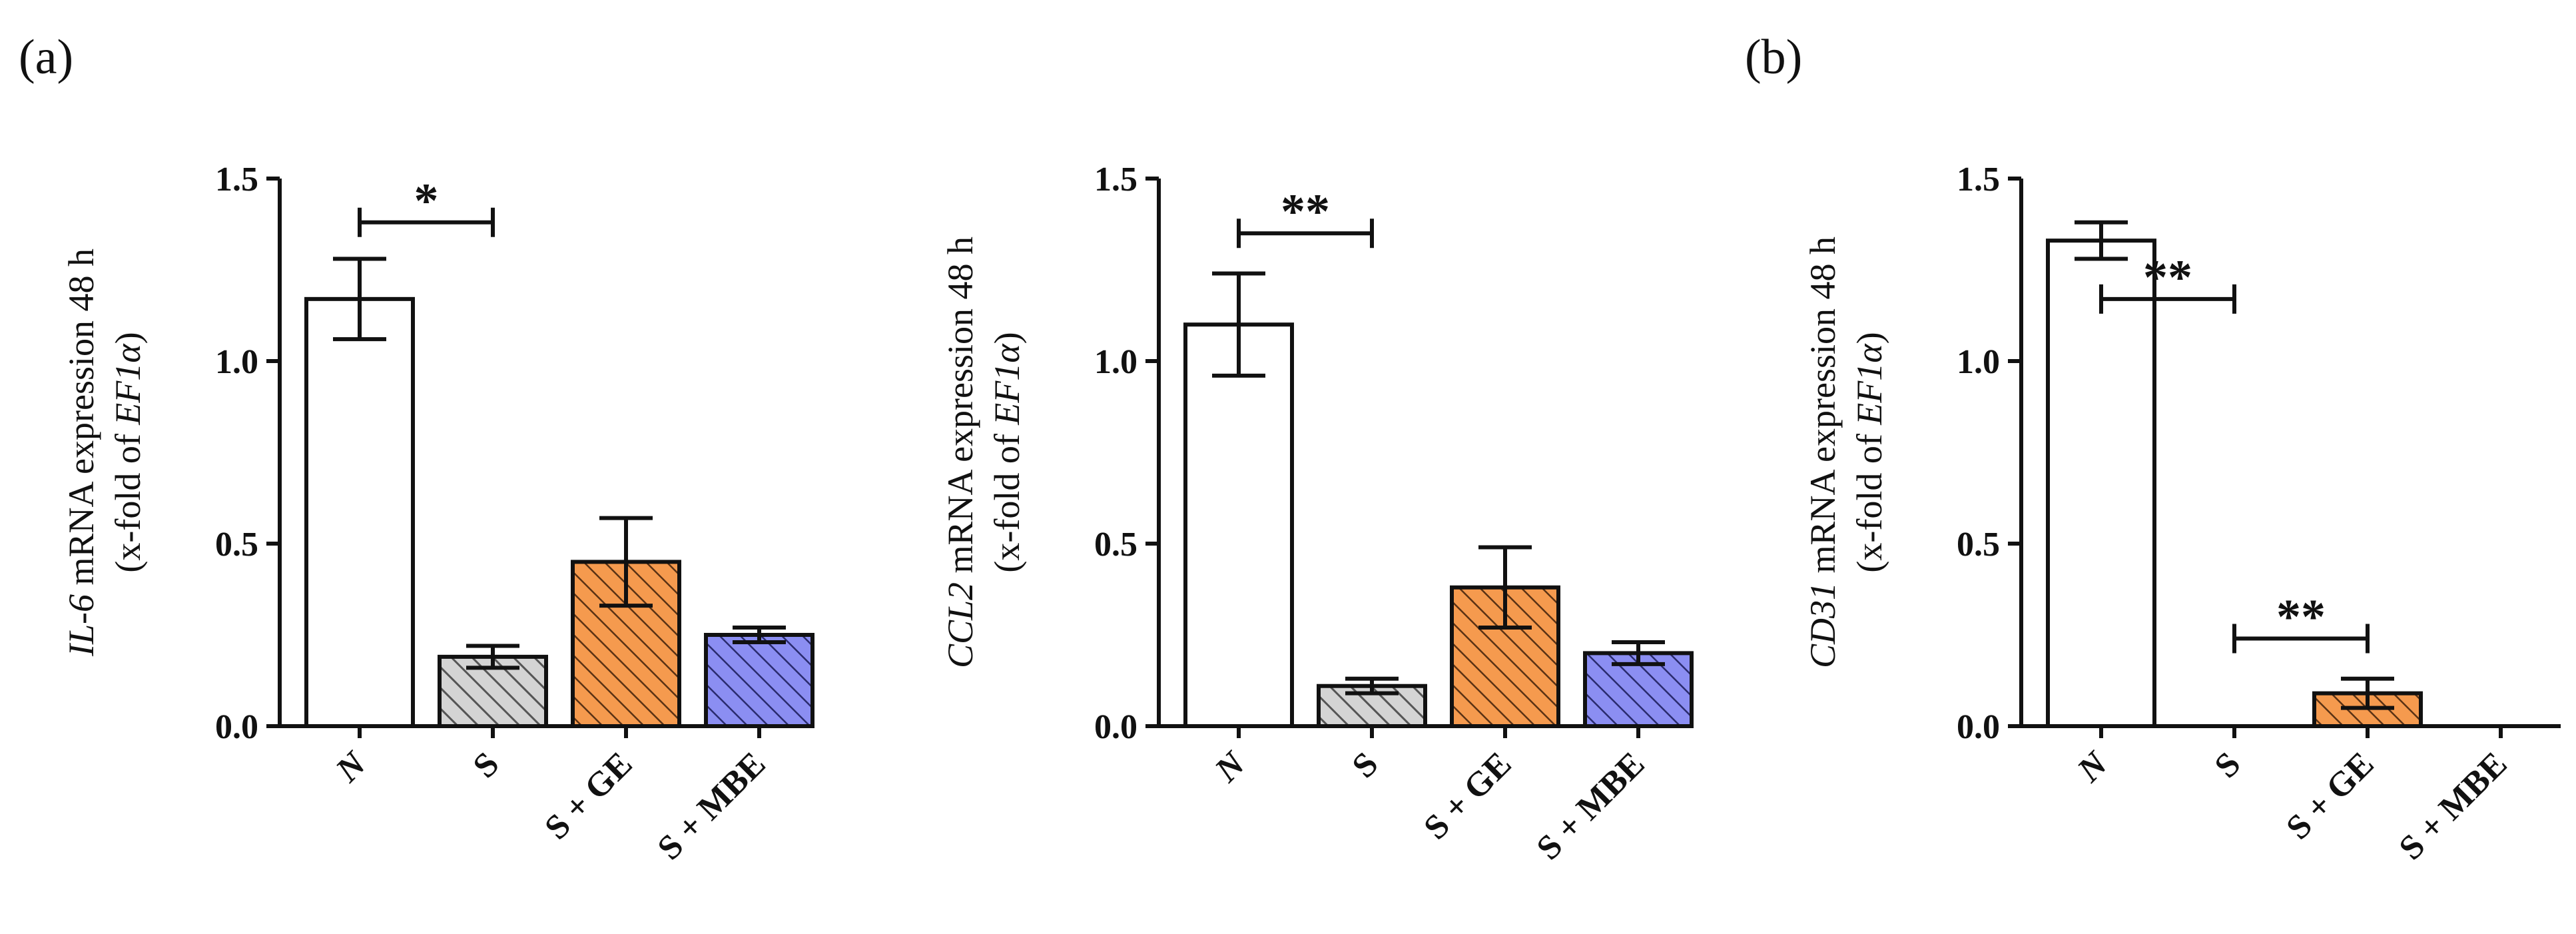  I want to click on significance-label: *, so click(426, 201).